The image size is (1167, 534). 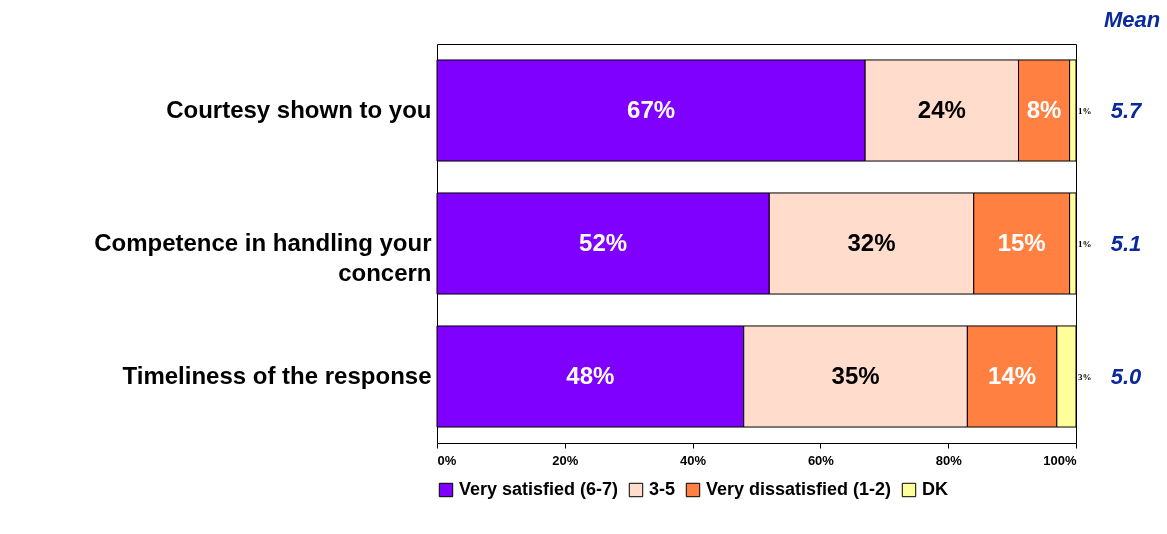 I want to click on x-tick-label: 0%, so click(x=447, y=460).